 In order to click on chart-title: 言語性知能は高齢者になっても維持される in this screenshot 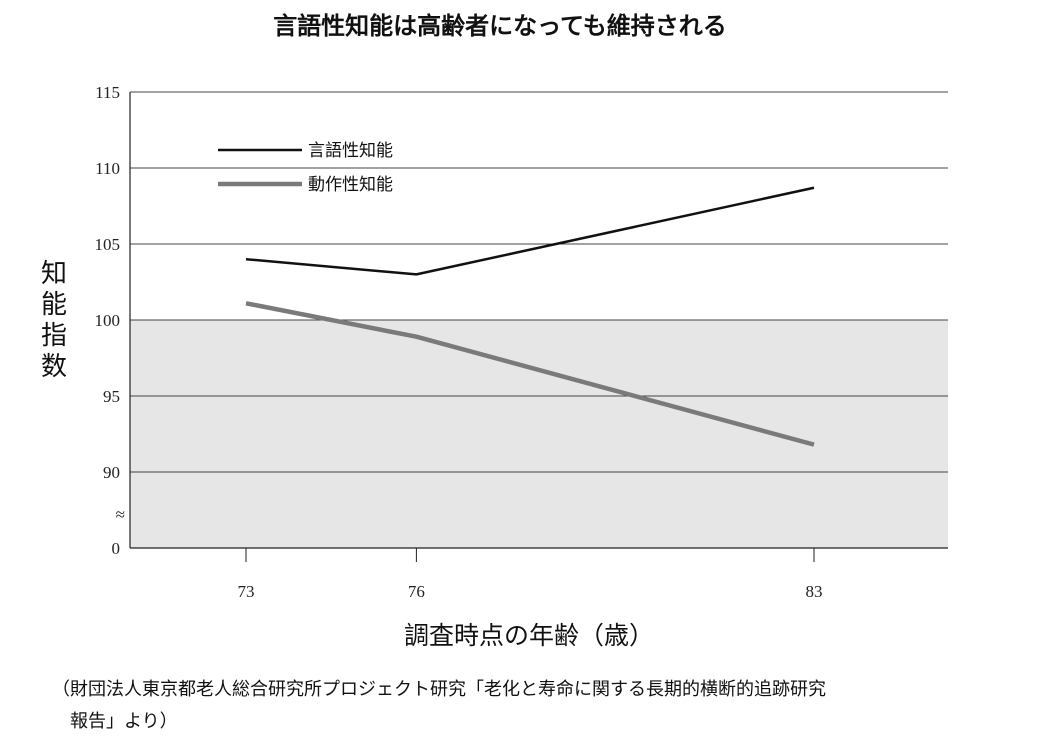, I will do `click(500, 26)`.